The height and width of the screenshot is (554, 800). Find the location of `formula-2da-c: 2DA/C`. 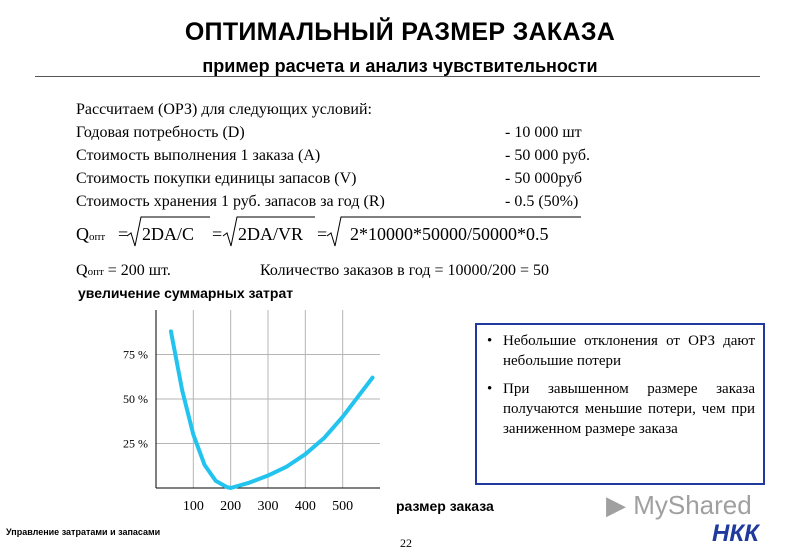

formula-2da-c: 2DA/C is located at coordinates (168, 234).